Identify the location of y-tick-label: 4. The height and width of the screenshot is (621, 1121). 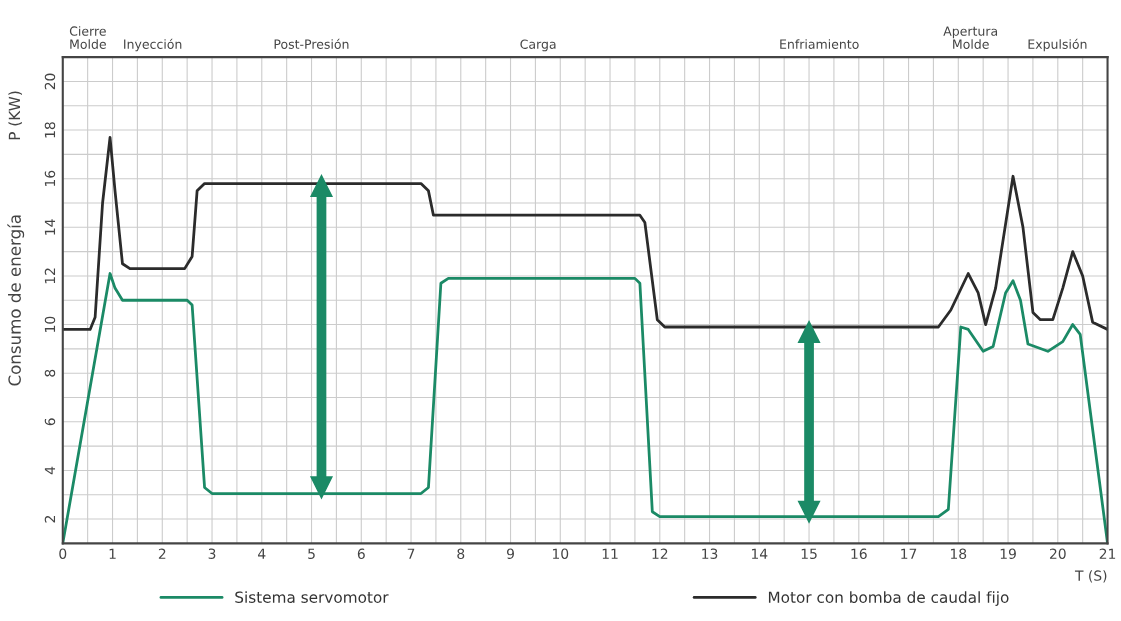
(50, 470).